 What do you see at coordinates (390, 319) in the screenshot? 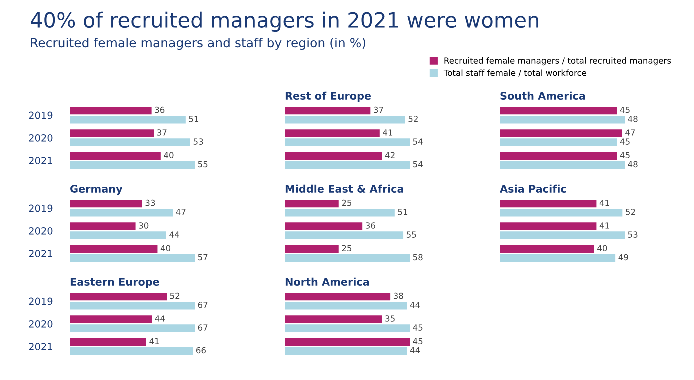
I see `data-label: 35` at bounding box center [390, 319].